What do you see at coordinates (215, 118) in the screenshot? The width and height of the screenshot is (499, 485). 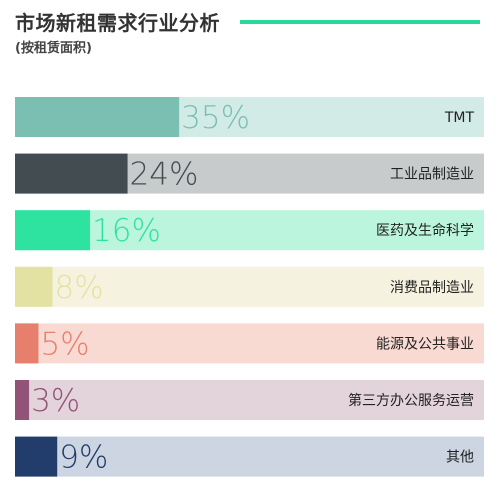 I see `bar-value-label: 35%` at bounding box center [215, 118].